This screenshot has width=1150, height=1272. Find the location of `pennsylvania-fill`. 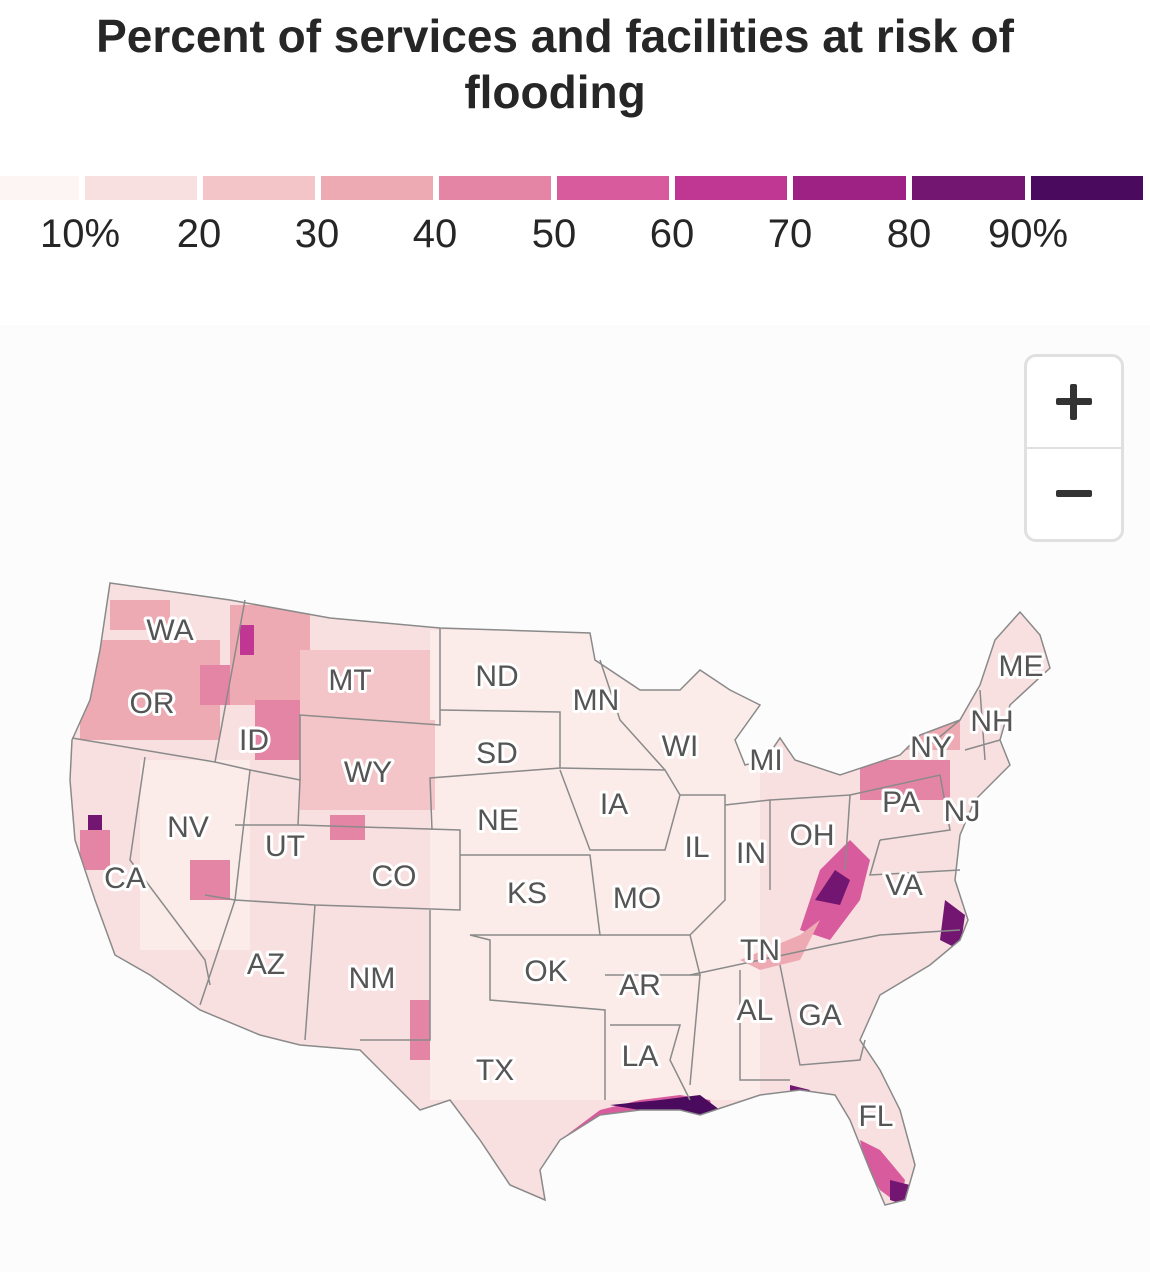

pennsylvania-fill is located at coordinates (905, 780).